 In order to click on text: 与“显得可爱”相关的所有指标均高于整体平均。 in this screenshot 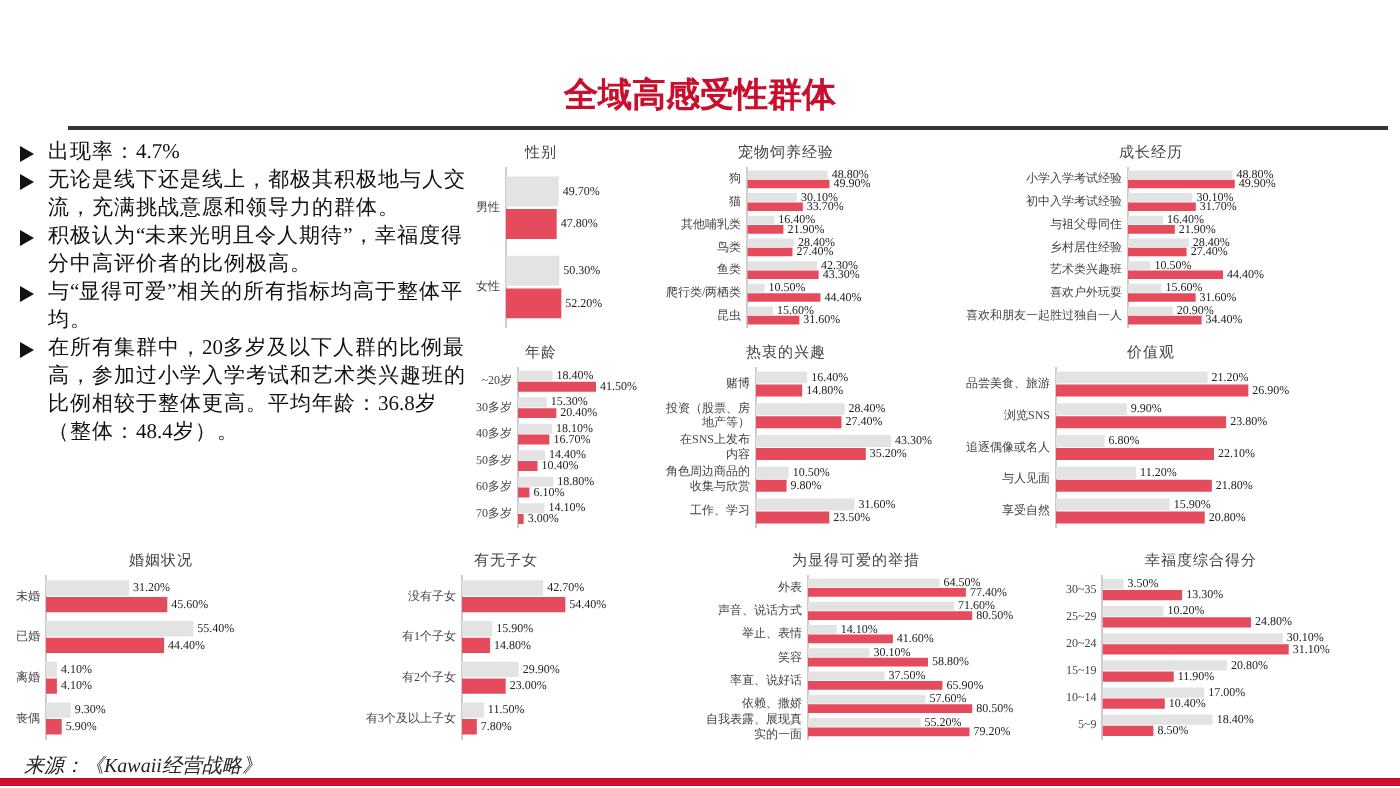, I will do `click(255, 308)`.